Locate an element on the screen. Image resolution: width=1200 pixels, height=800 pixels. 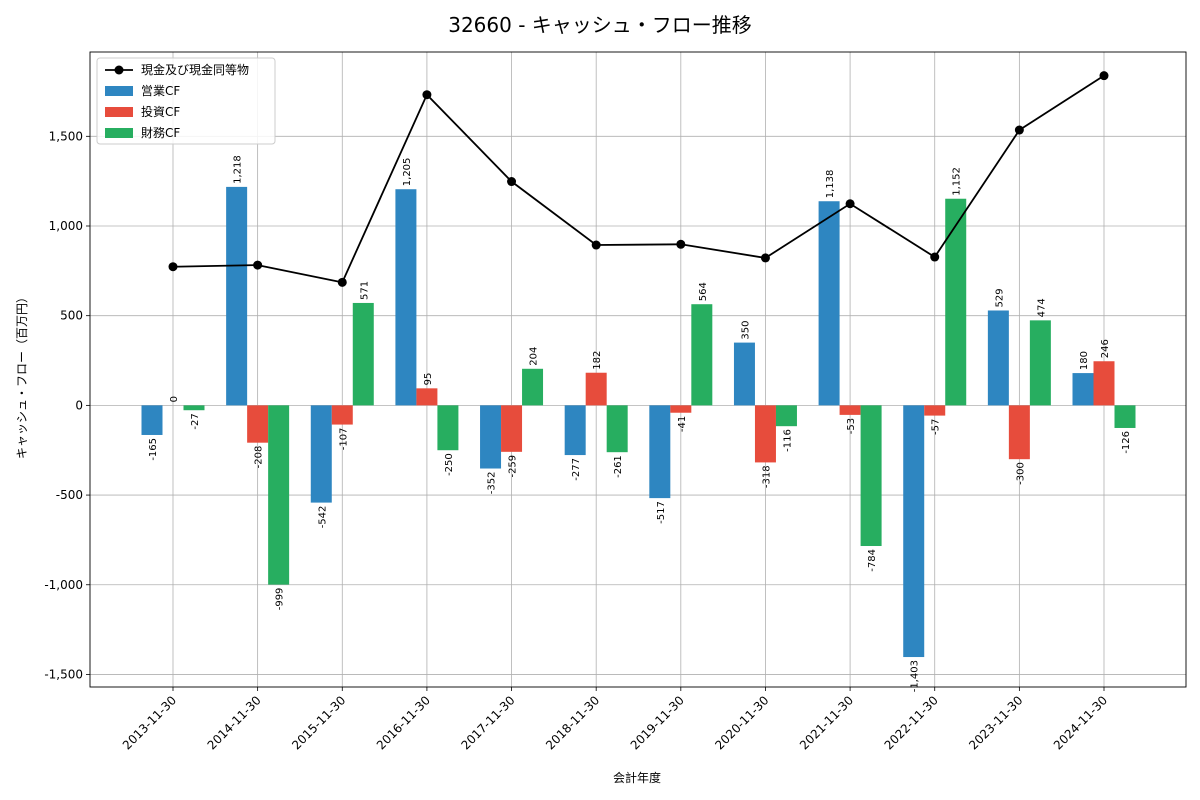
data-label: -41 is located at coordinates (682, 424).